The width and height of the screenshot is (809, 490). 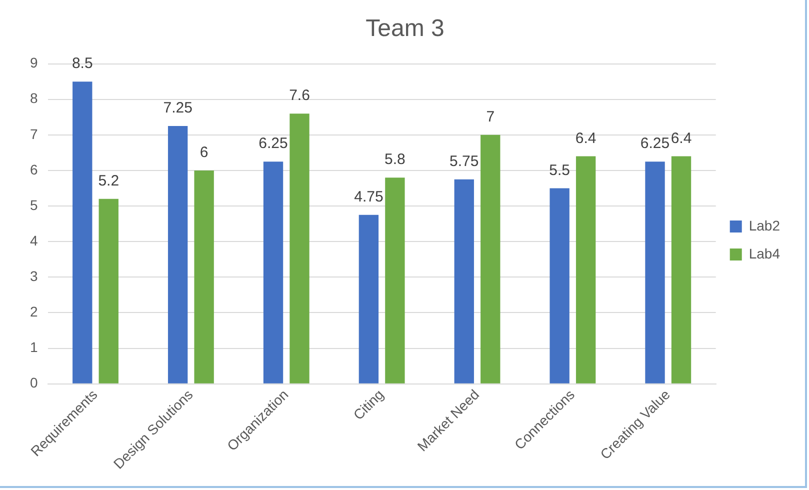 I want to click on legend-label: Lab4, so click(x=764, y=253).